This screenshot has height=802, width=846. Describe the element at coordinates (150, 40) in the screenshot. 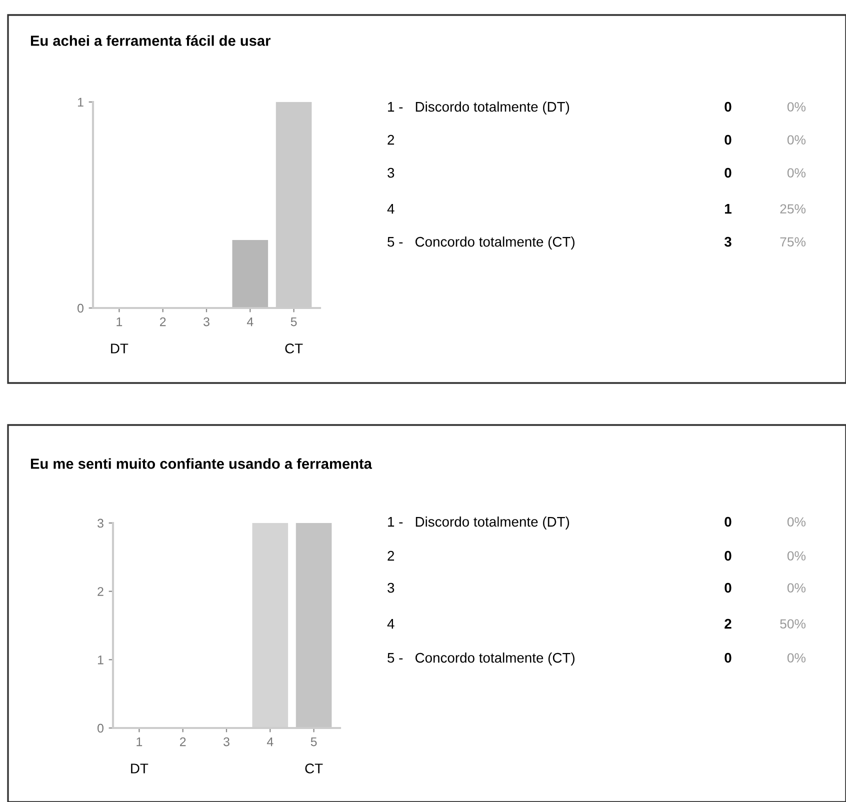

I see `chart-title: Eu achei a ferramenta fácil de usar` at that location.